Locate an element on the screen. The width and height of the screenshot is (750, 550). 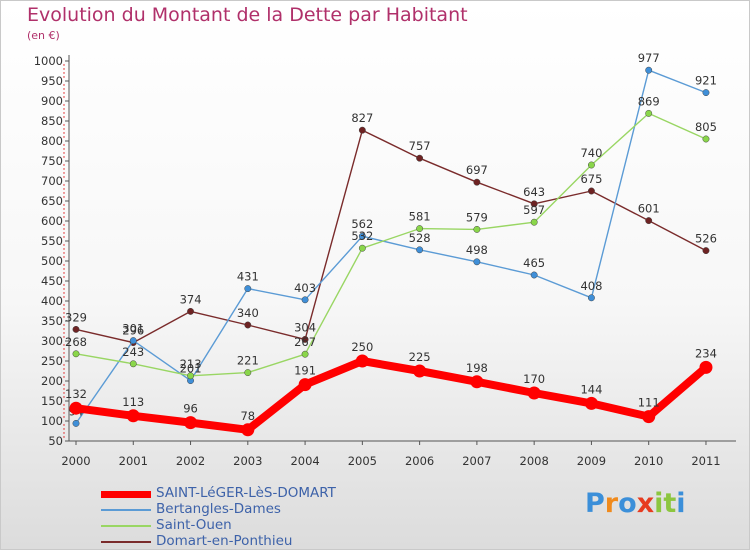
data-label: 465 is located at coordinates (534, 263).